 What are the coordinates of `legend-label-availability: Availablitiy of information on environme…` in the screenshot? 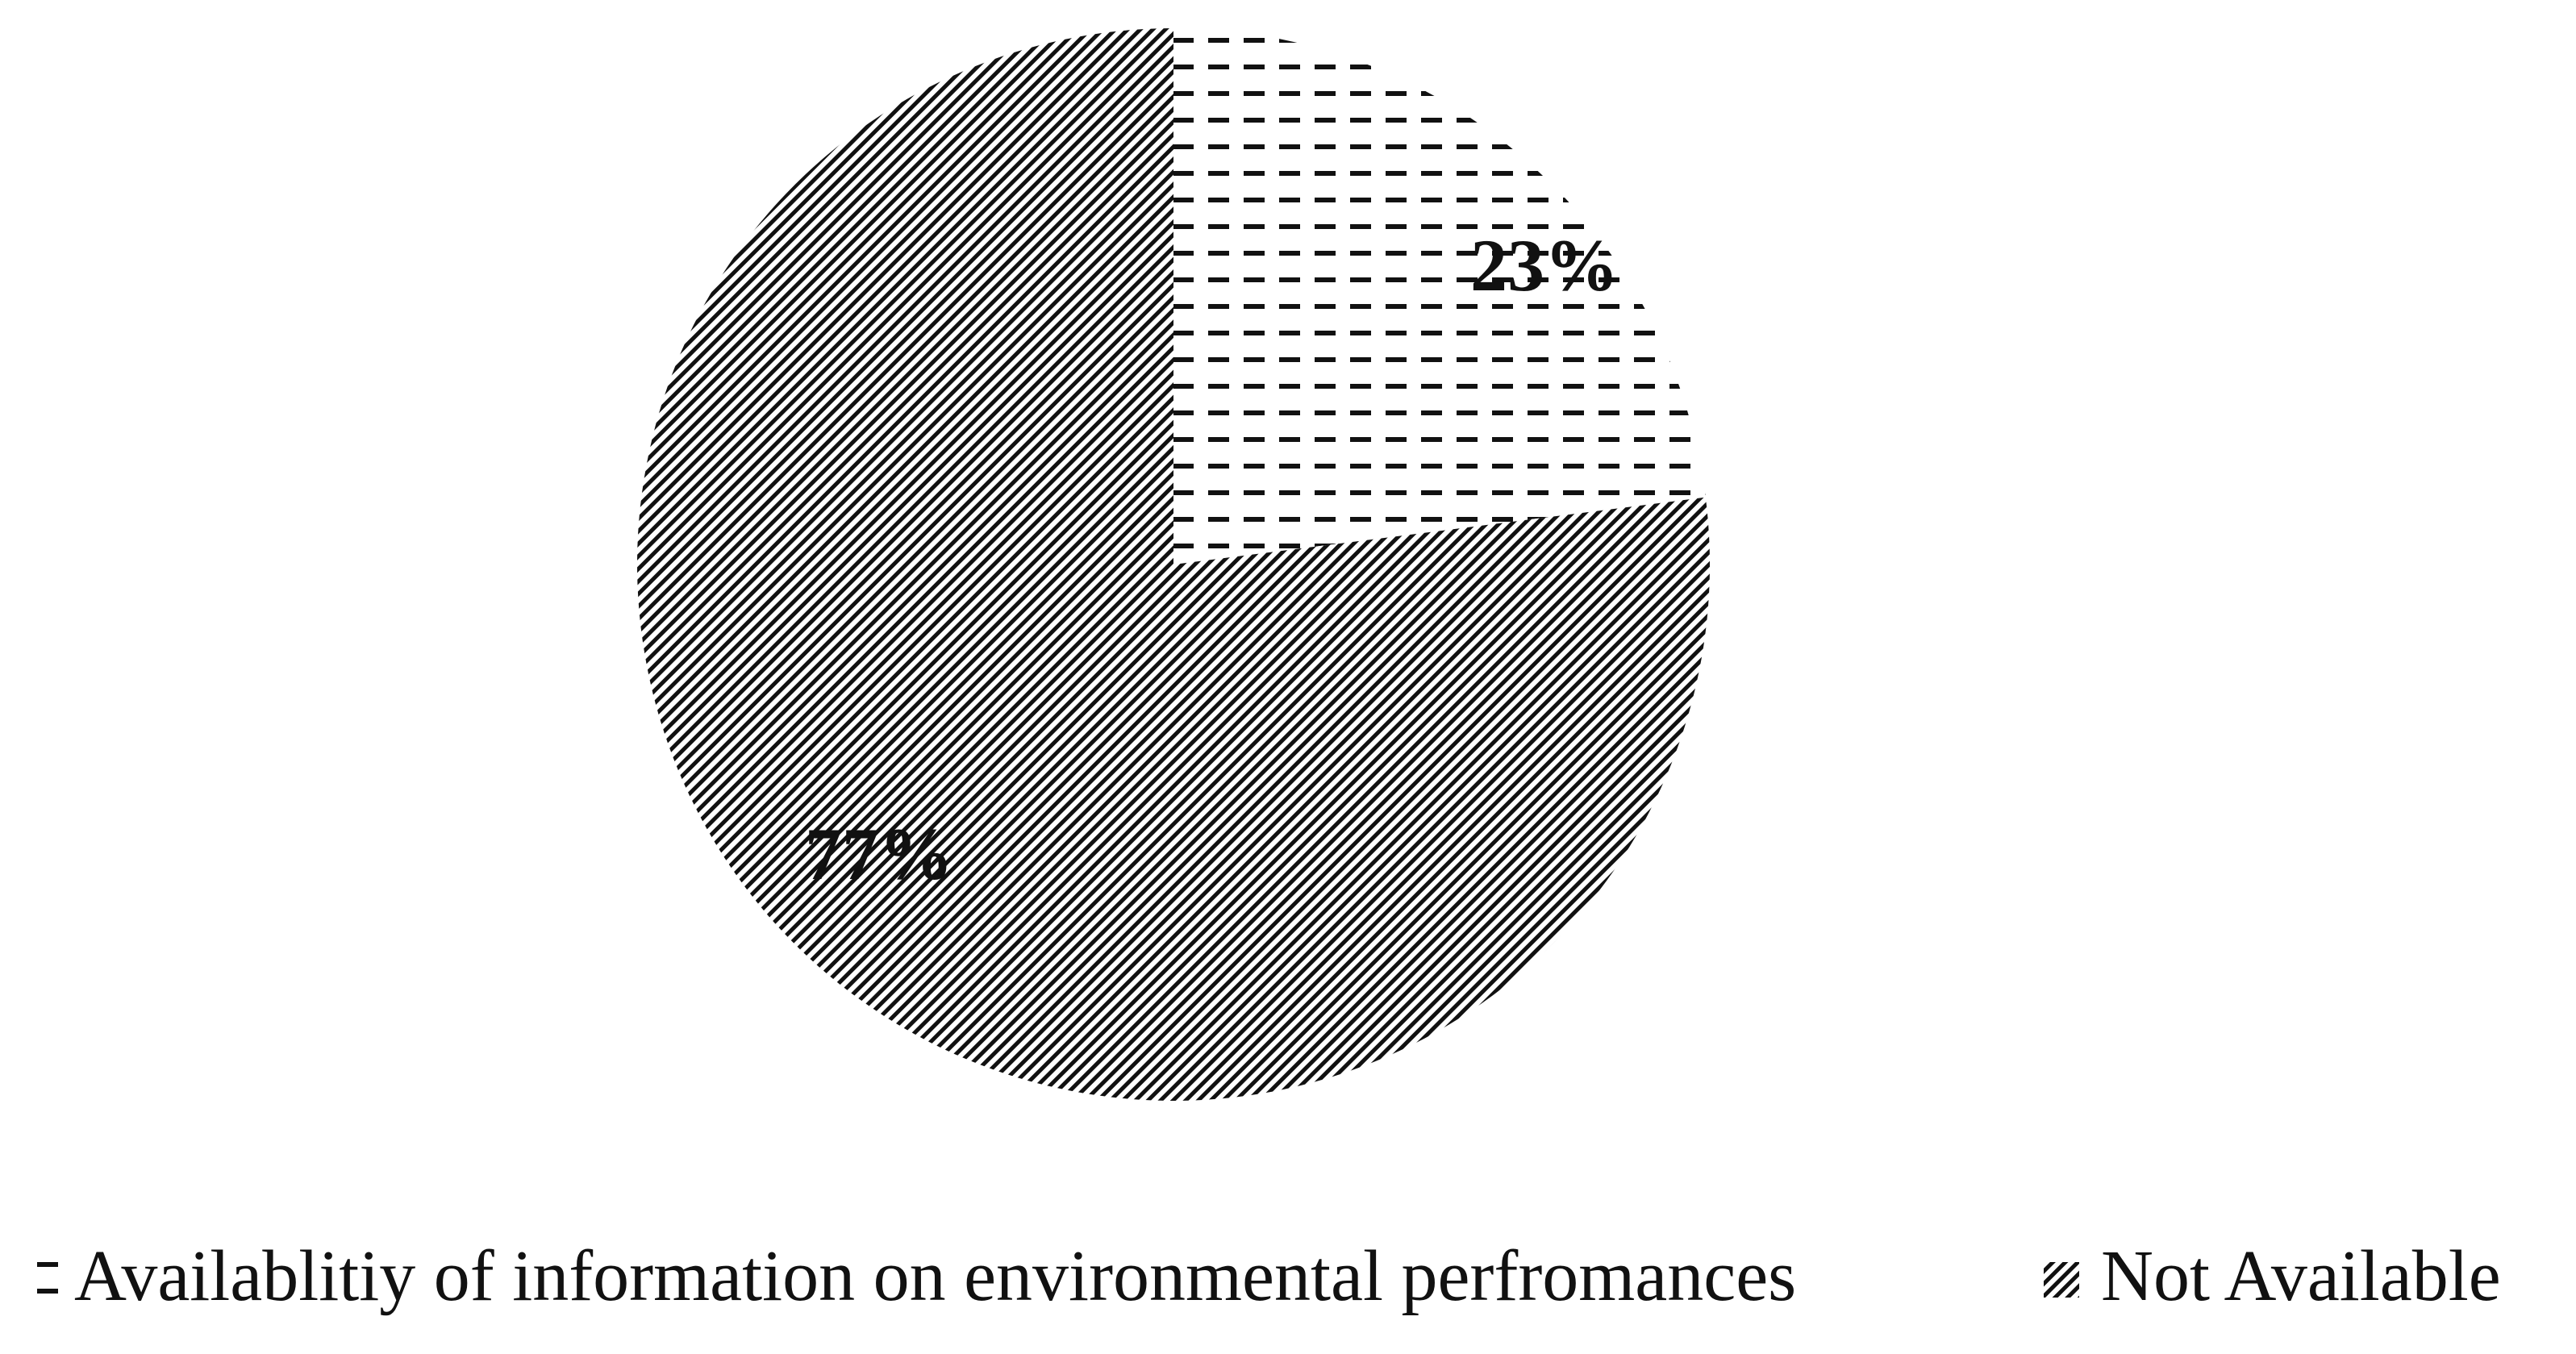 It's located at (935, 1276).